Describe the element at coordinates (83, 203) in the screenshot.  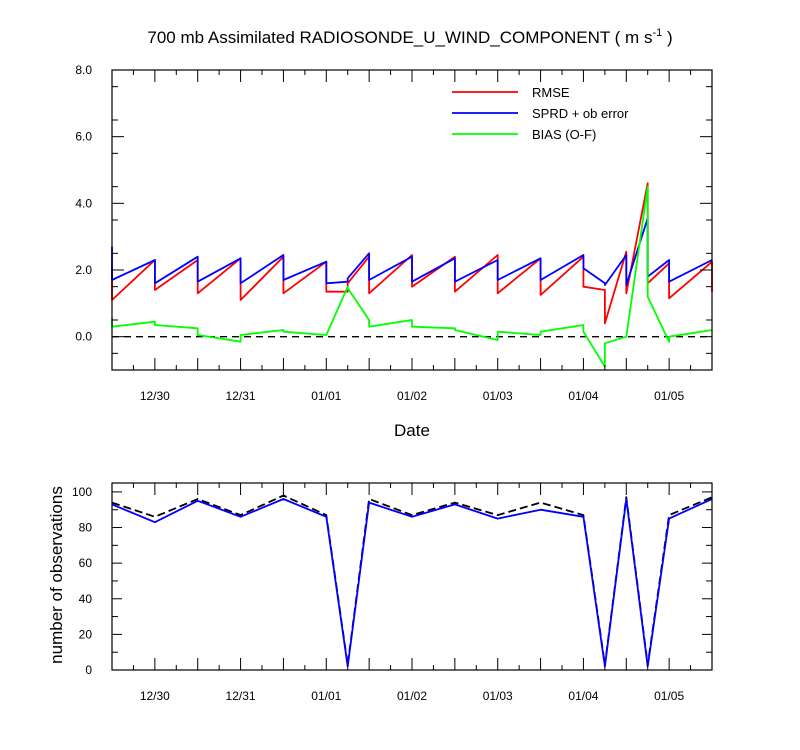
I see `y-tick-label: 4.0` at that location.